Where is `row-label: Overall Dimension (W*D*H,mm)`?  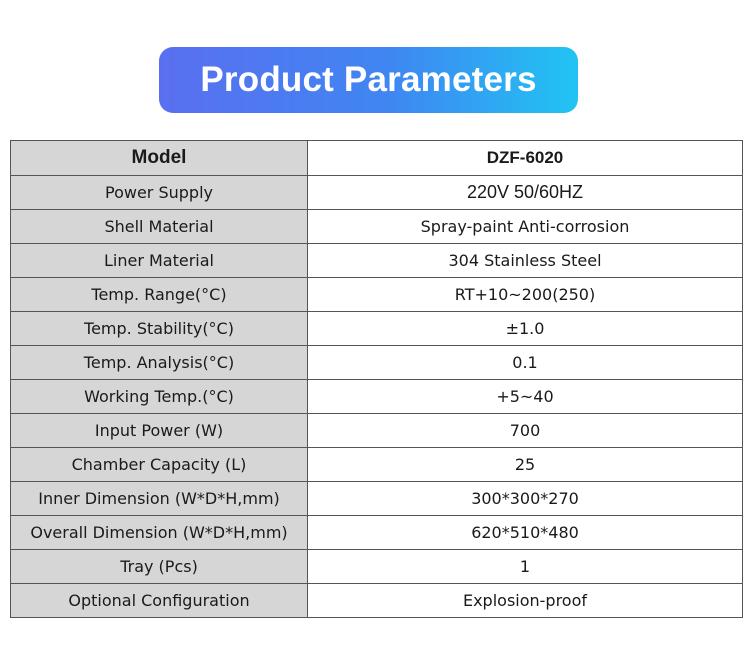
row-label: Overall Dimension (W*D*H,mm) is located at coordinates (159, 532).